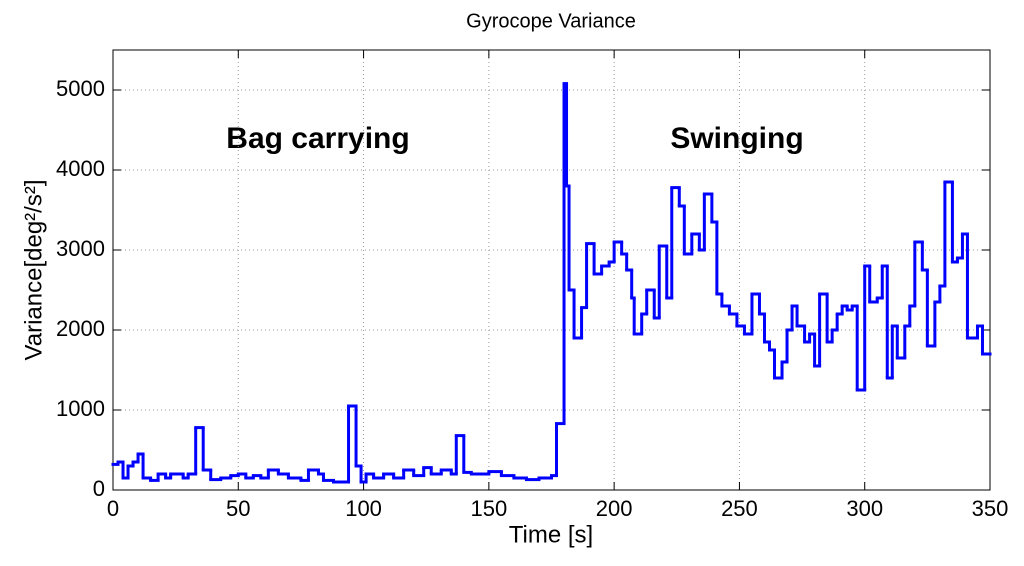 This screenshot has height=566, width=1024. What do you see at coordinates (990, 508) in the screenshot?
I see `x-tick-label: 350` at bounding box center [990, 508].